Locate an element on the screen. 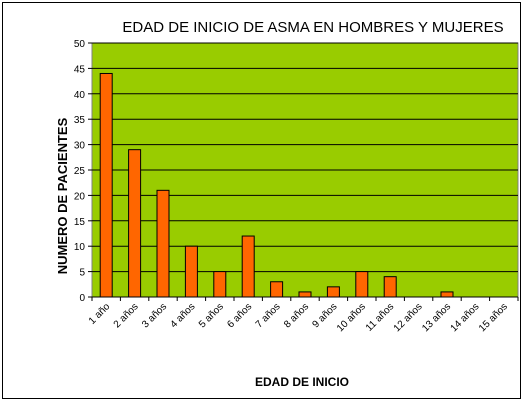 The width and height of the screenshot is (525, 403). y-axis-title: NUMERO DE PACIENTES is located at coordinates (62, 195).